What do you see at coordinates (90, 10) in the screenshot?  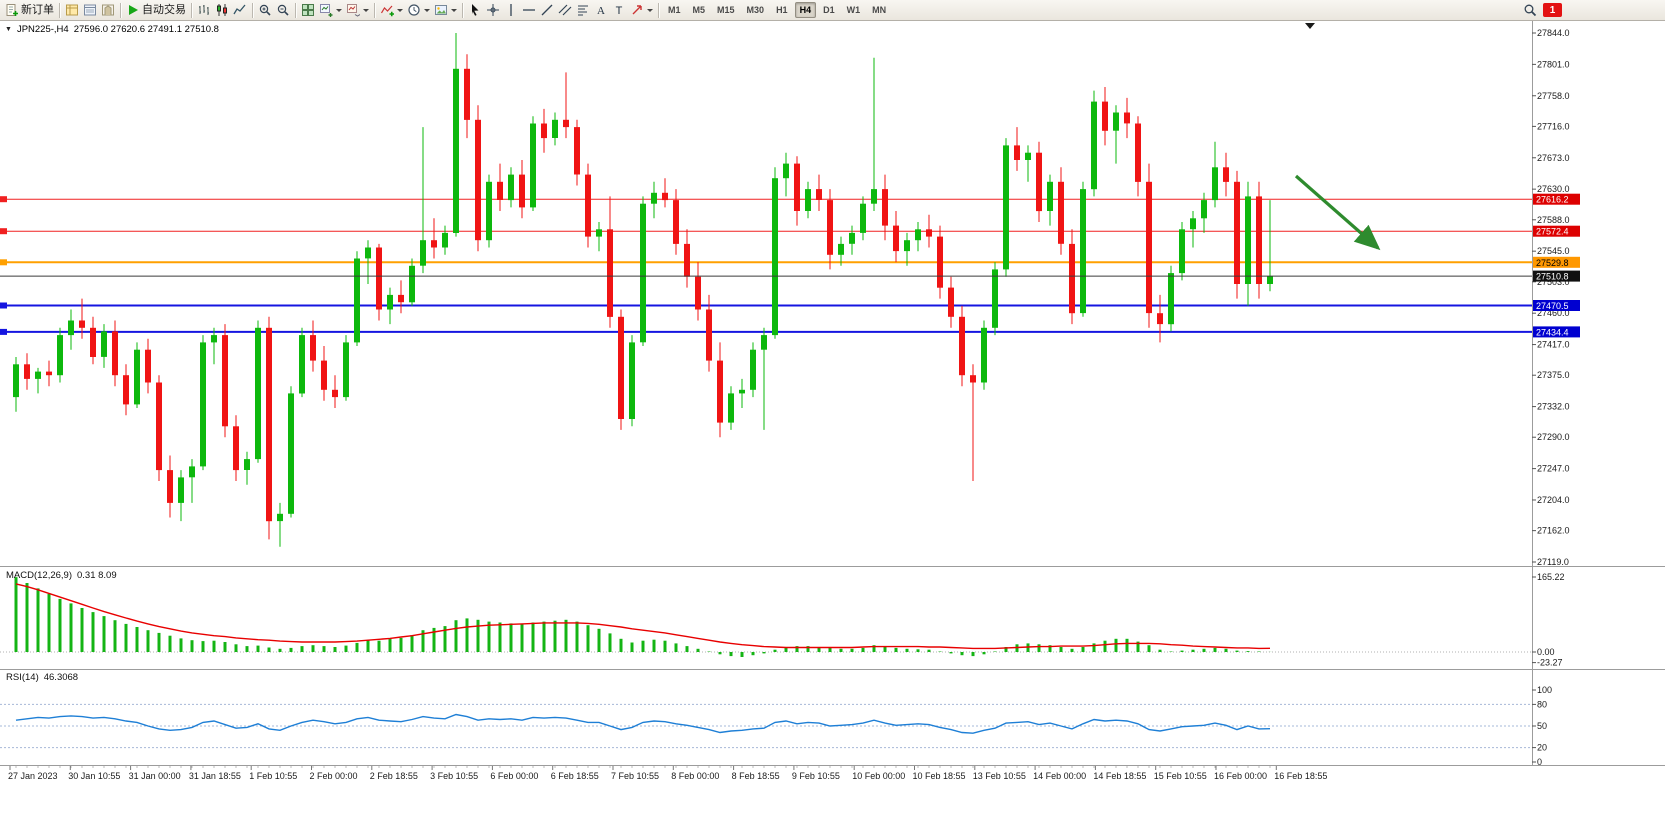 I see `data-window-button` at bounding box center [90, 10].